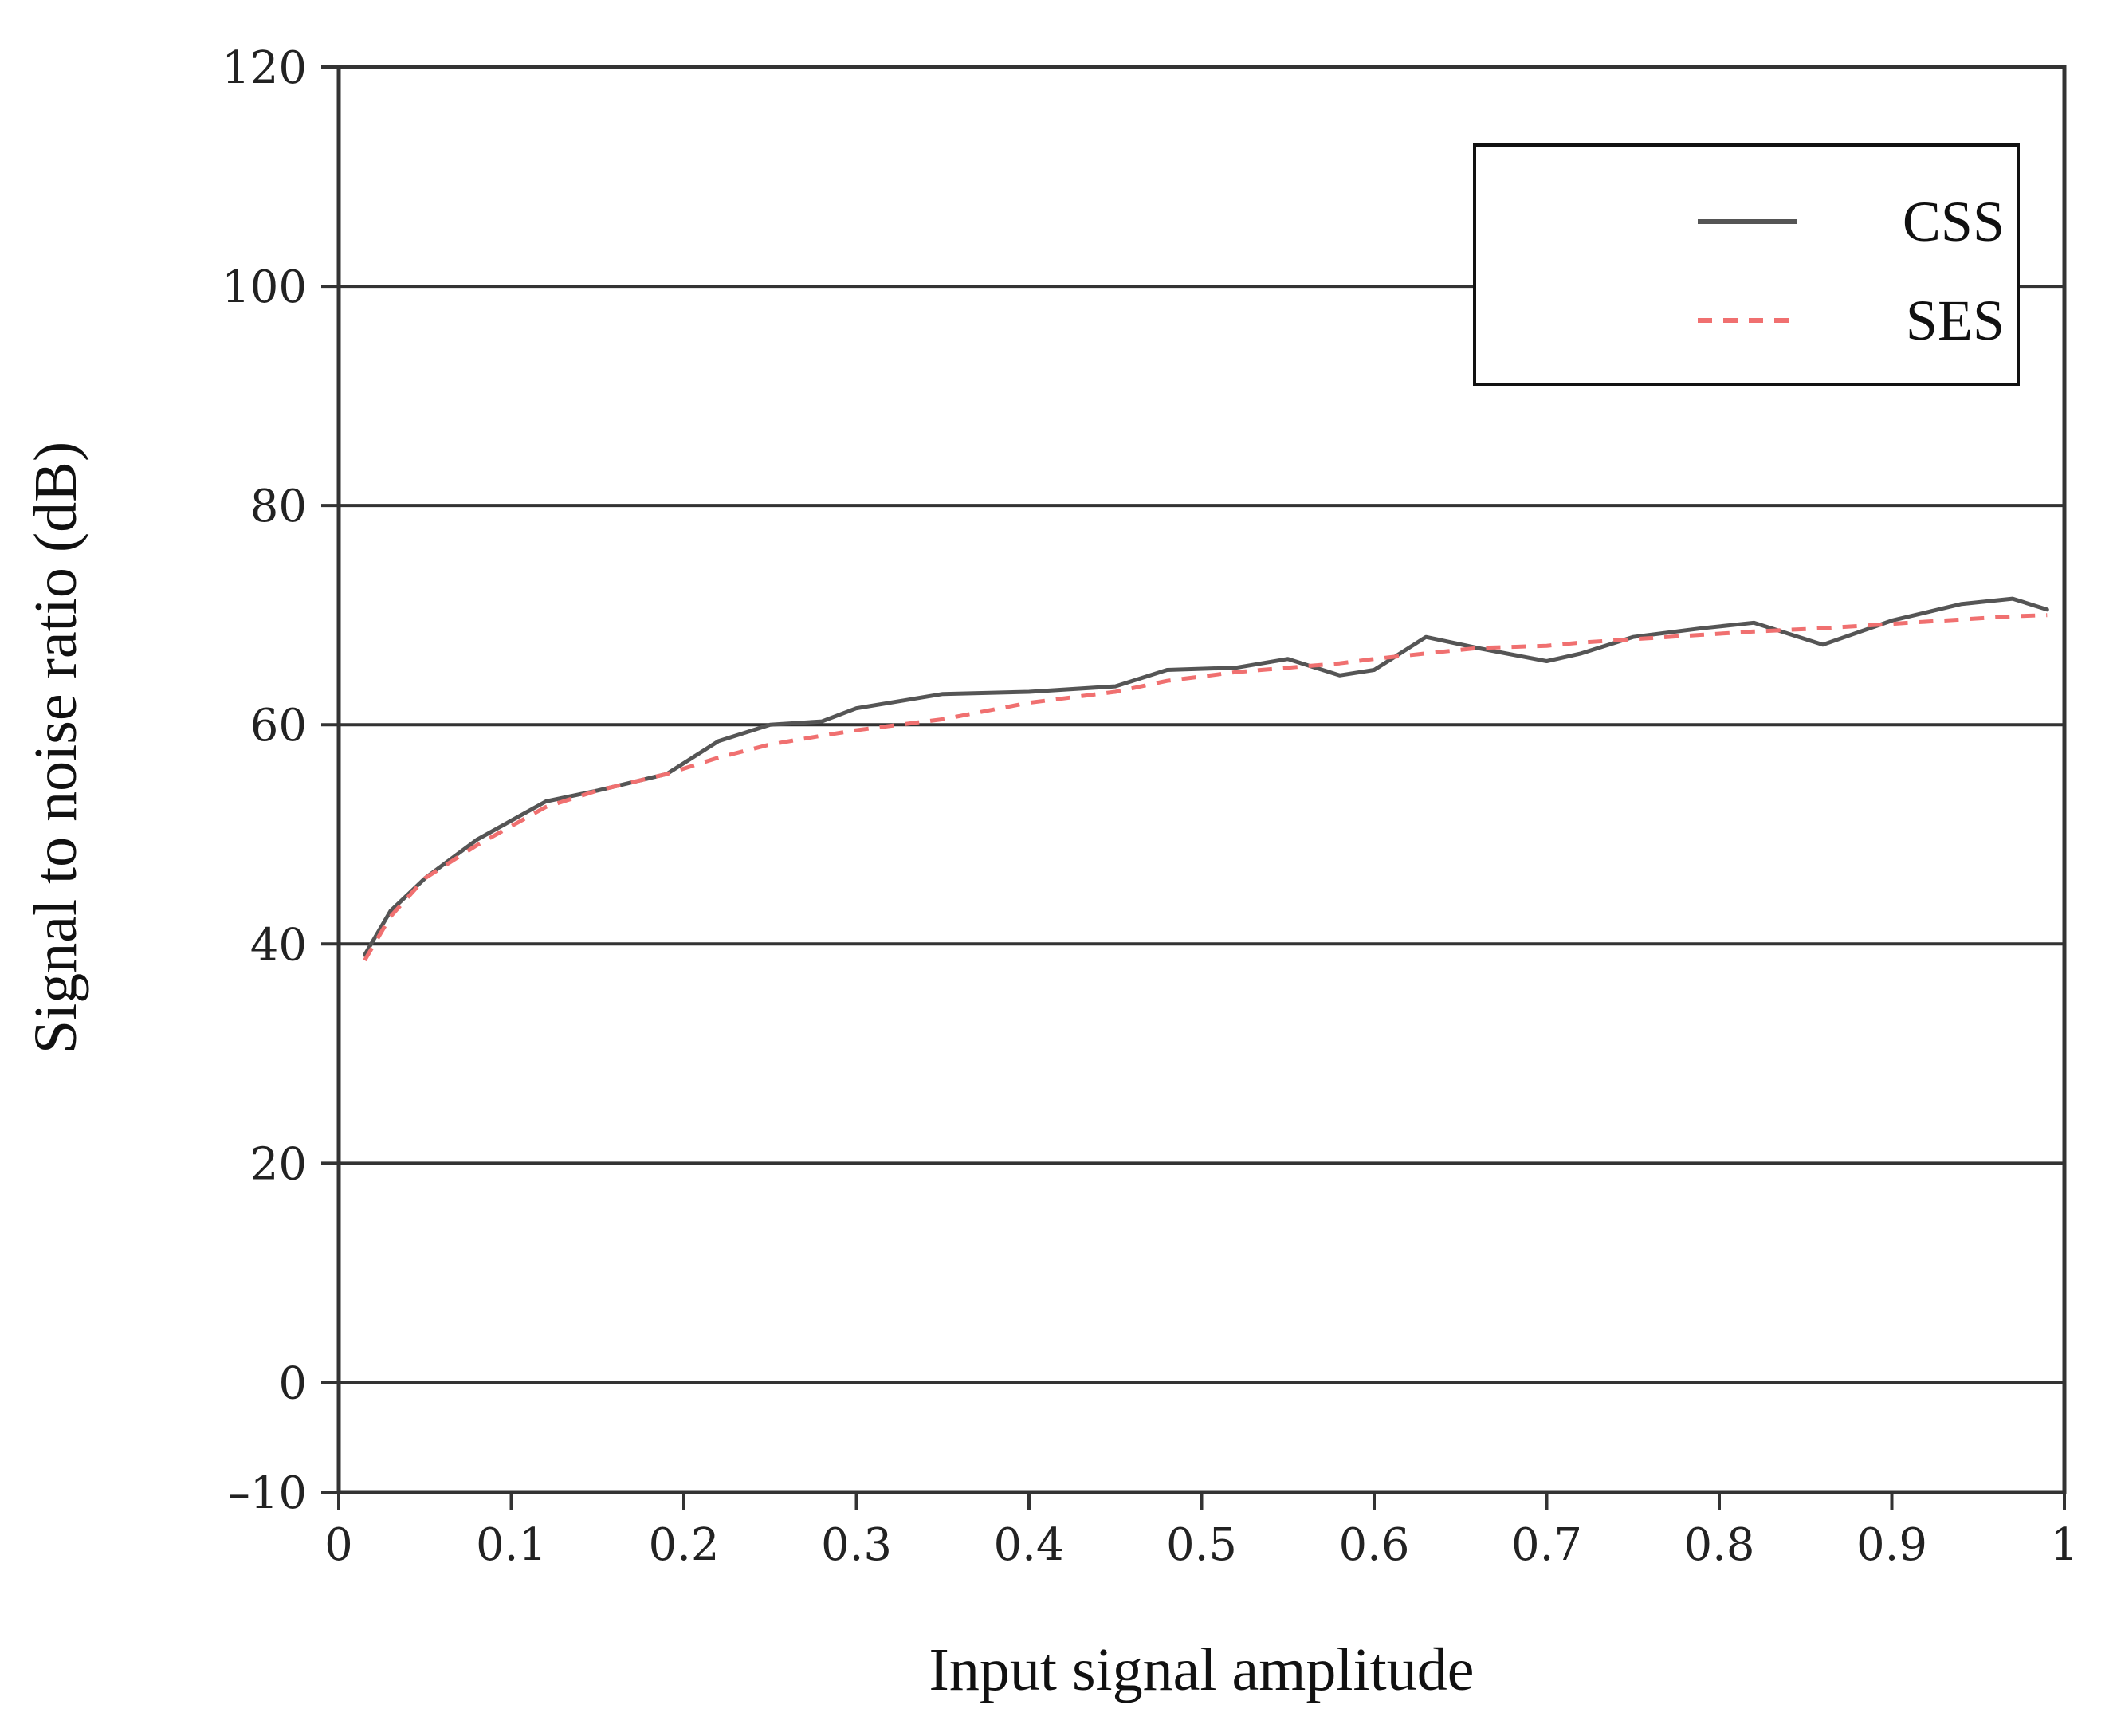  I want to click on x-tick-label-8: 0.8, so click(1718, 1545).